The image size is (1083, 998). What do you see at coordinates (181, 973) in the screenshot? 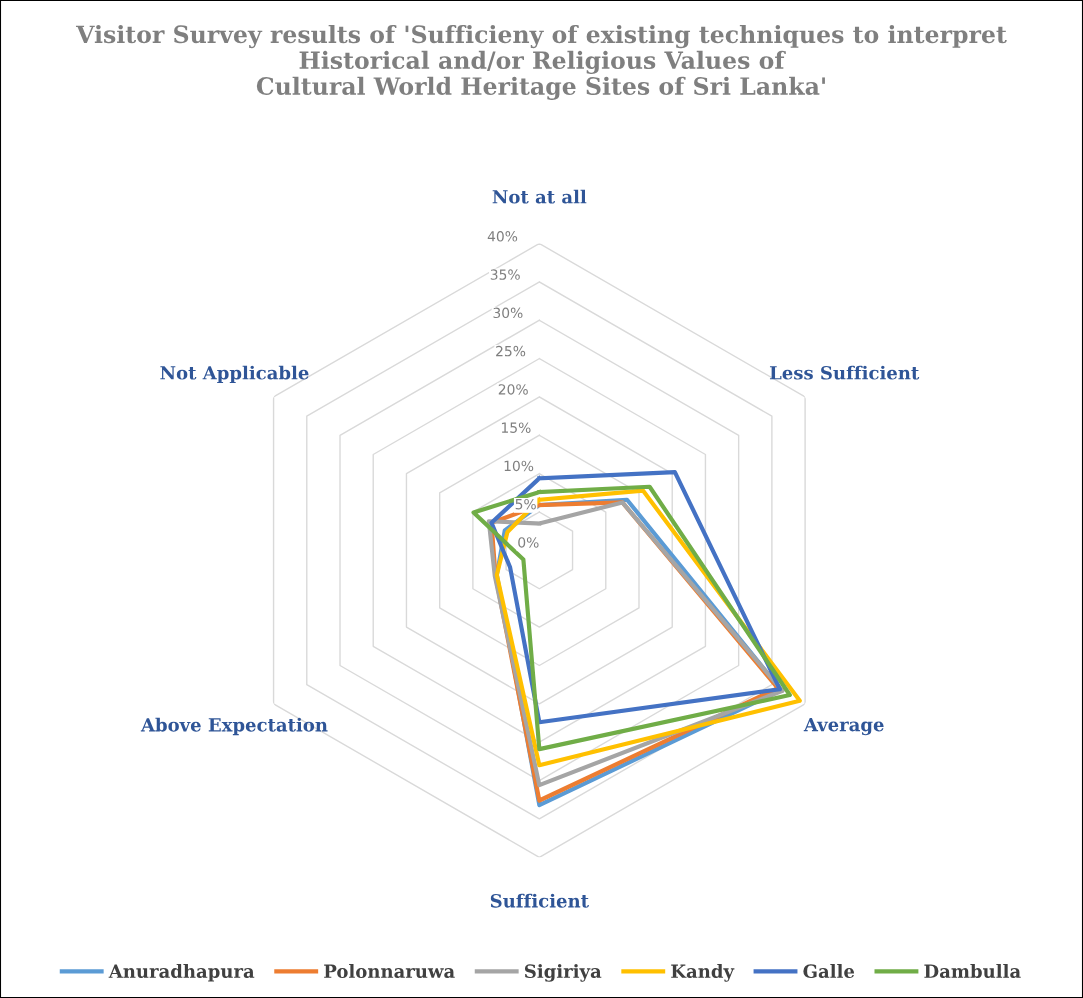
I see `legend-label: Anuradhapura` at bounding box center [181, 973].